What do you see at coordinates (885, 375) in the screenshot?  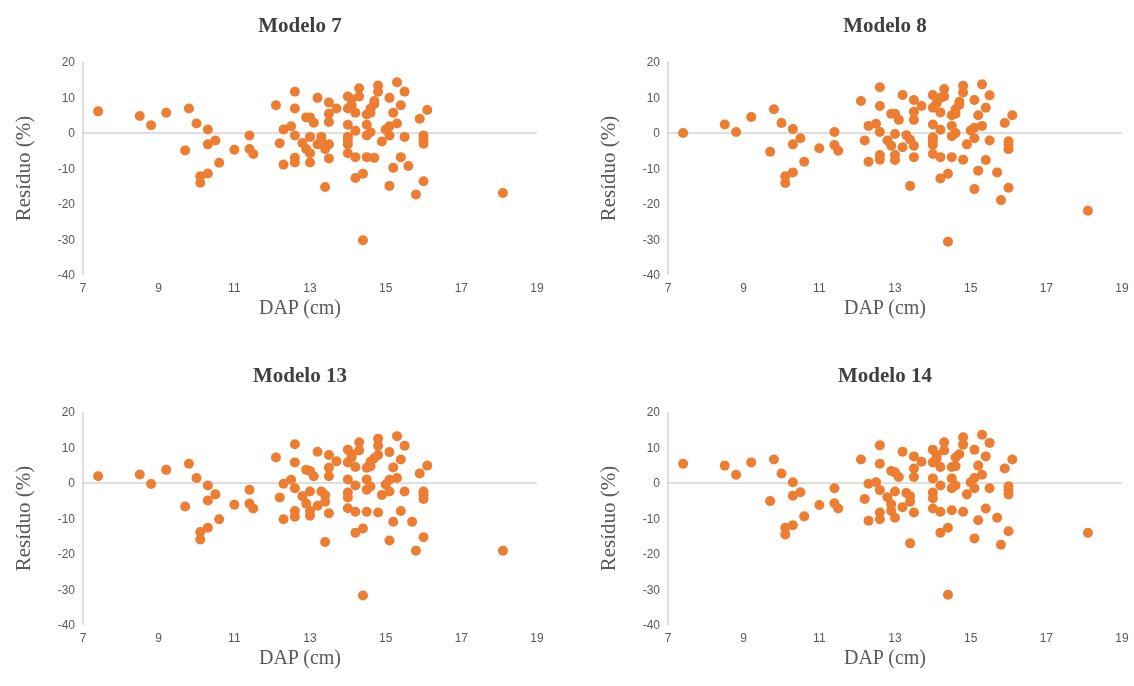 I see `chart-title: Modelo 14` at bounding box center [885, 375].